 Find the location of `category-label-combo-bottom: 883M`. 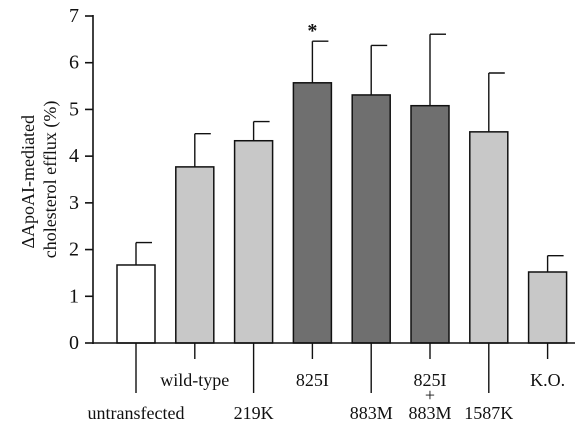

category-label-combo-bottom: 883M is located at coordinates (429, 413).